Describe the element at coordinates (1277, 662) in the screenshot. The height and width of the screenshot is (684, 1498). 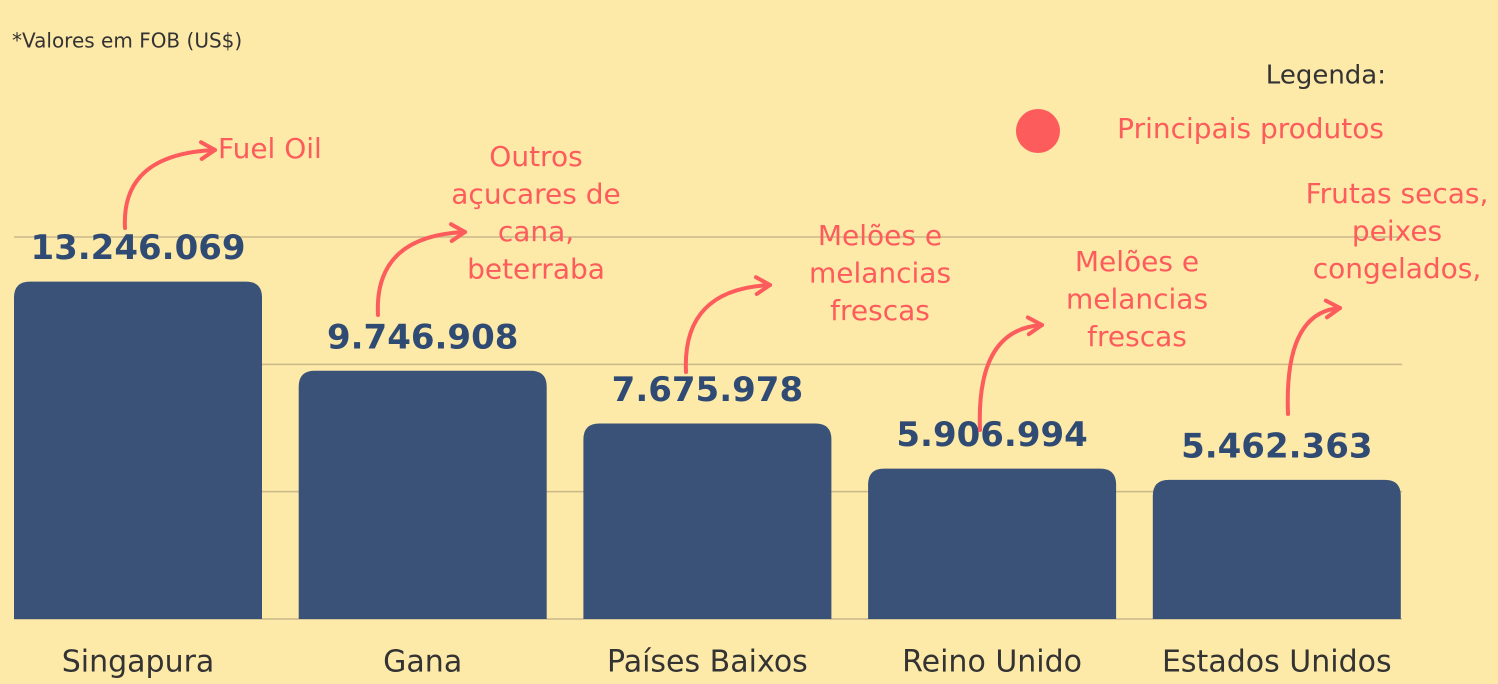
I see `x-tick-label: Estados Unidos` at that location.